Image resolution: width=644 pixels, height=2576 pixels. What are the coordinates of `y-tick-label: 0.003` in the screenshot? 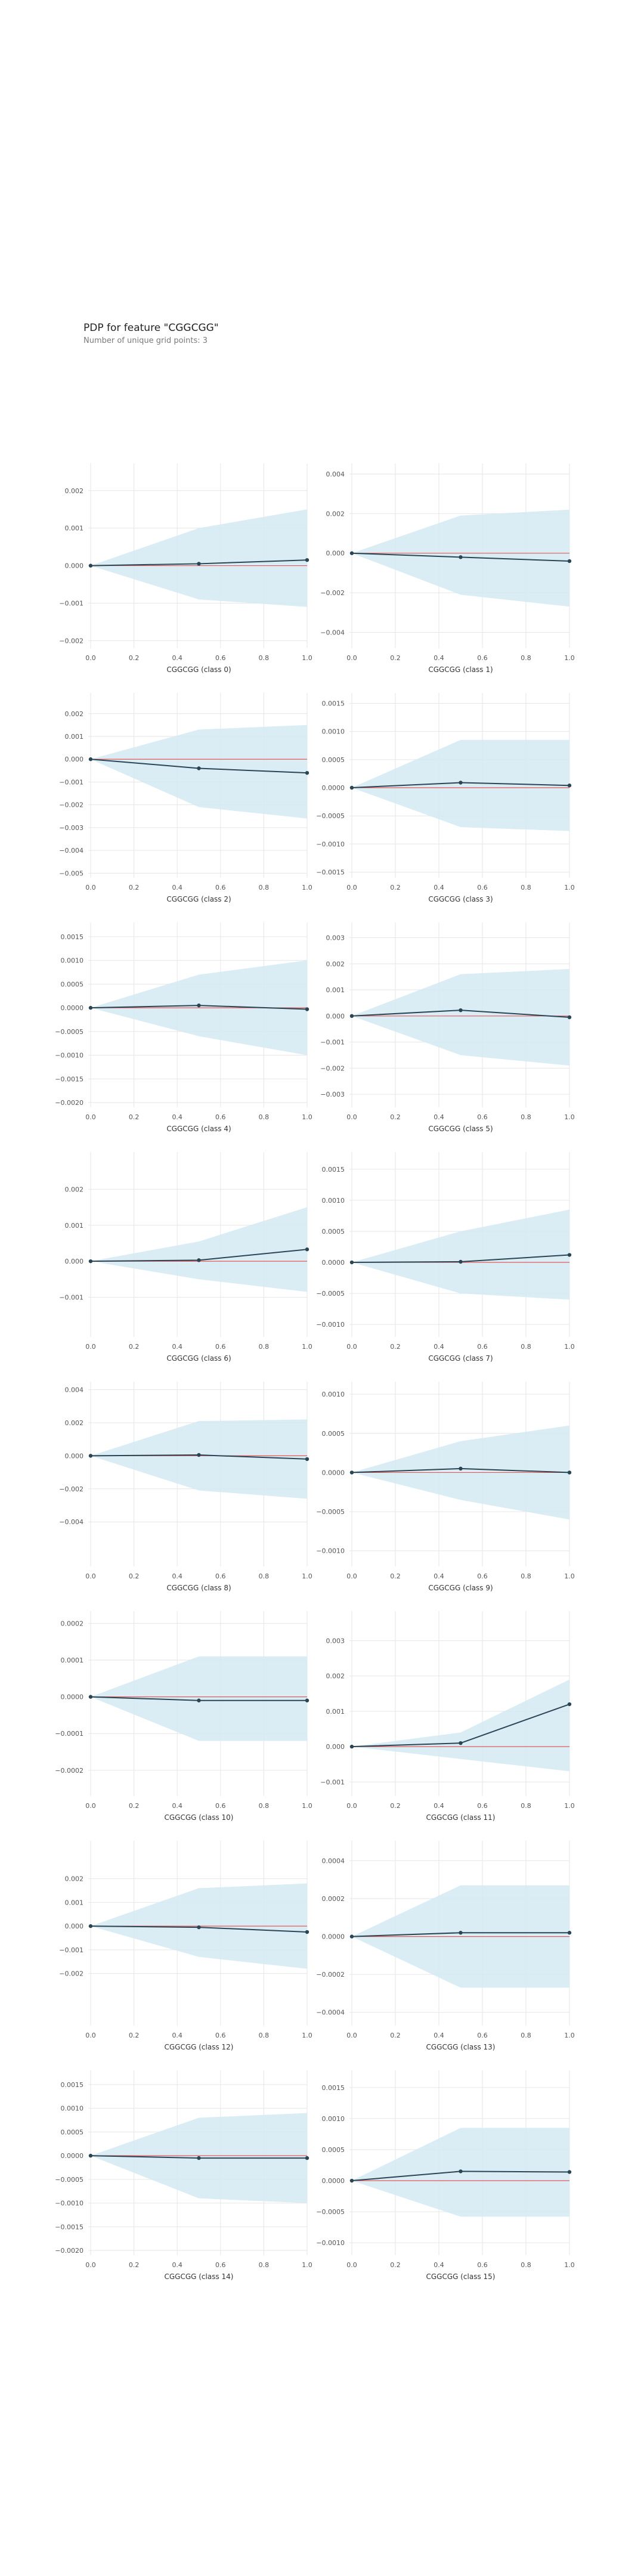 It's located at (335, 1641).